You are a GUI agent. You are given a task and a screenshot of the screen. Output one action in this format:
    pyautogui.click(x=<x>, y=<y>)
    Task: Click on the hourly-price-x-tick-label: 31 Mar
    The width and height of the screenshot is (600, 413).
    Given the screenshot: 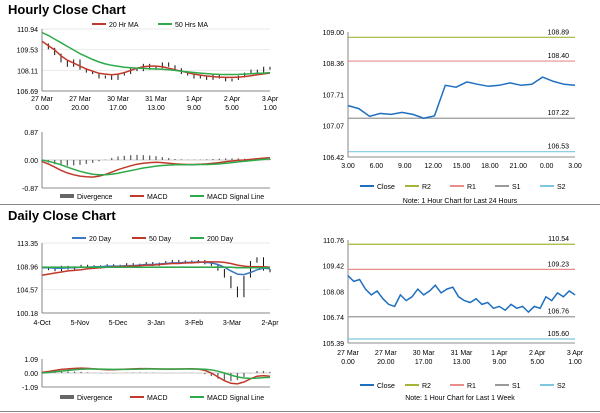 What is the action you would take?
    pyautogui.click(x=156, y=99)
    